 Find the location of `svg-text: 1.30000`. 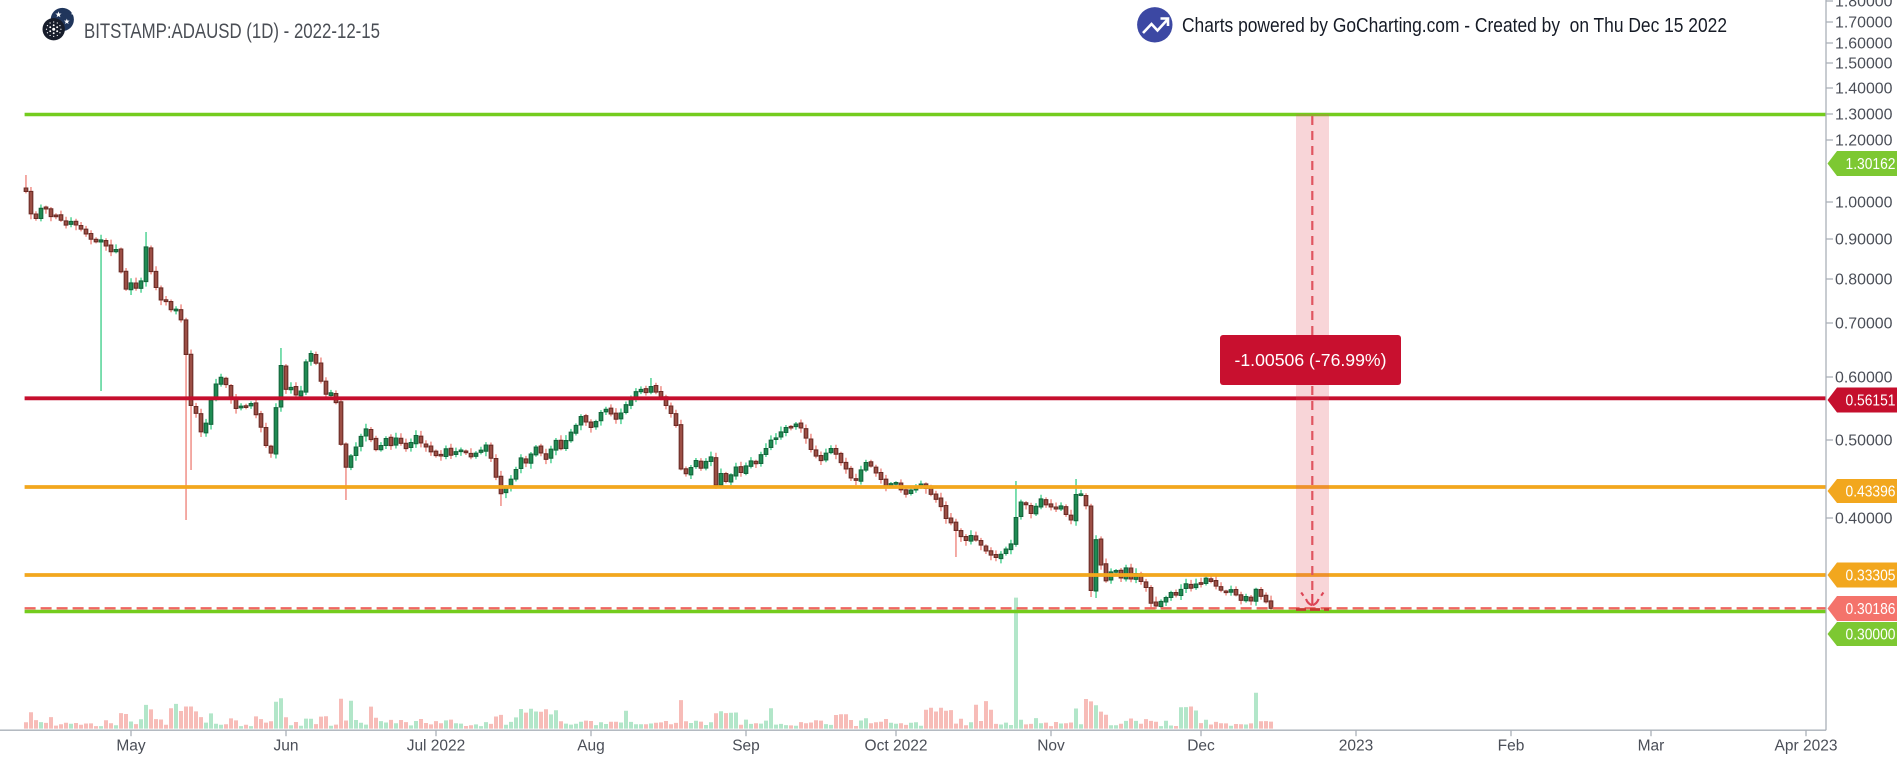

svg-text: 1.30000 is located at coordinates (1864, 115).